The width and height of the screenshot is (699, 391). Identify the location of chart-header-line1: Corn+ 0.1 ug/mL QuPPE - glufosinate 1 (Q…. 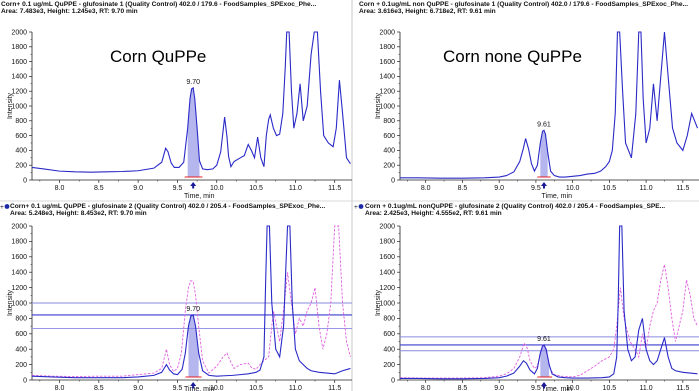
(158, 4).